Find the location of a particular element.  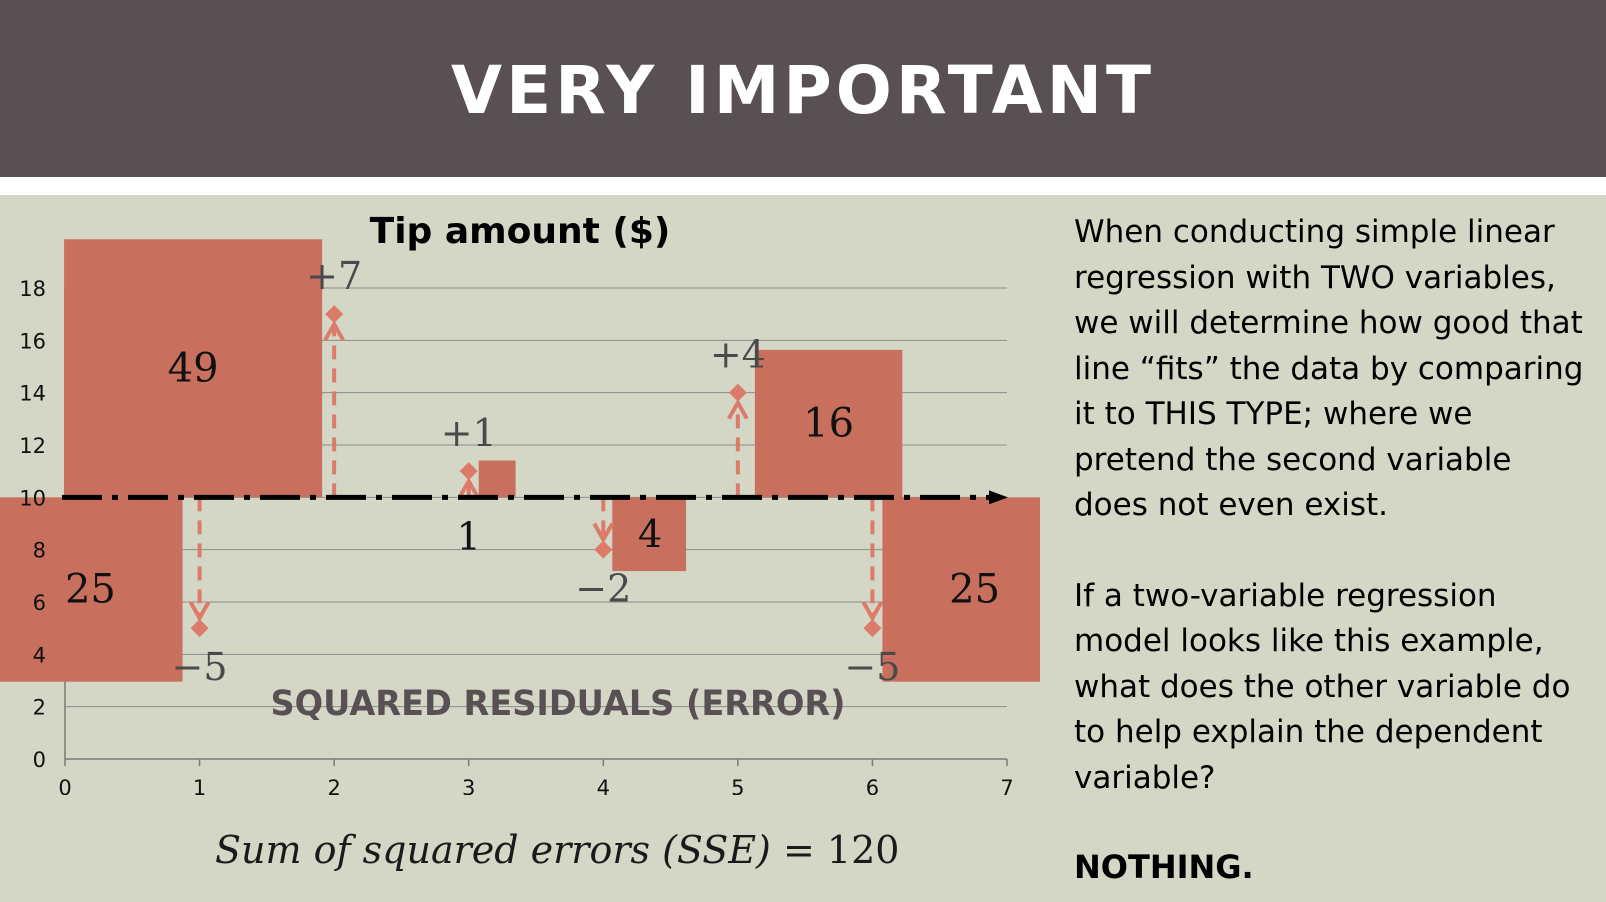

sse-equation: Sum of squared errors (SSE) = 120 is located at coordinates (565, 850).